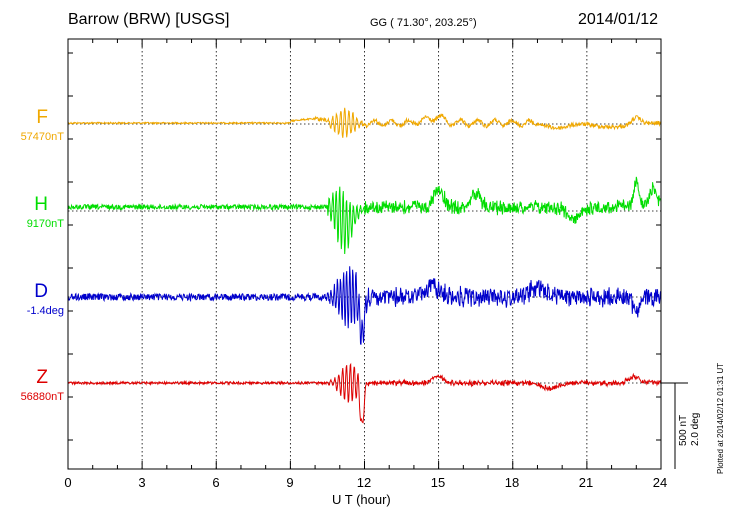 This screenshot has width=730, height=520. What do you see at coordinates (42, 377) in the screenshot?
I see `series-label-z: Z` at bounding box center [42, 377].